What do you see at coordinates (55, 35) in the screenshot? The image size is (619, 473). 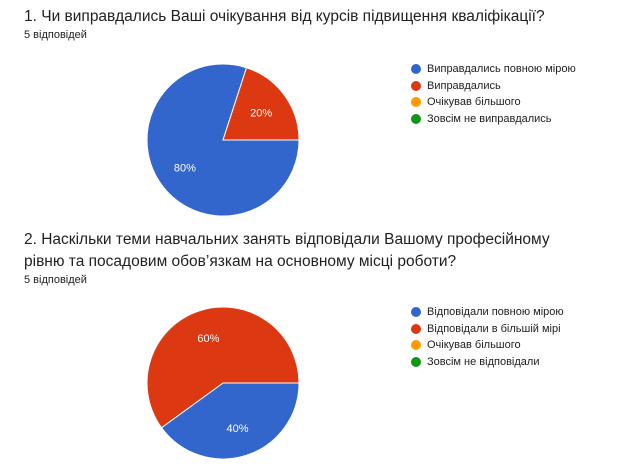 I see `question-1-response-count: 5 відповідей` at bounding box center [55, 35].